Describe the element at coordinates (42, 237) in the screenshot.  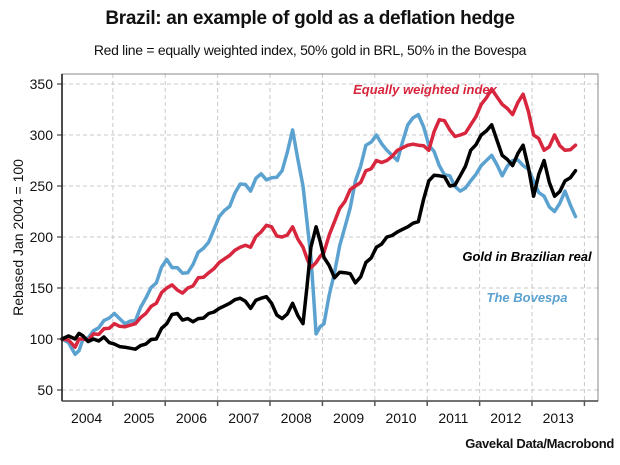
I see `y-tick-label: 200` at that location.